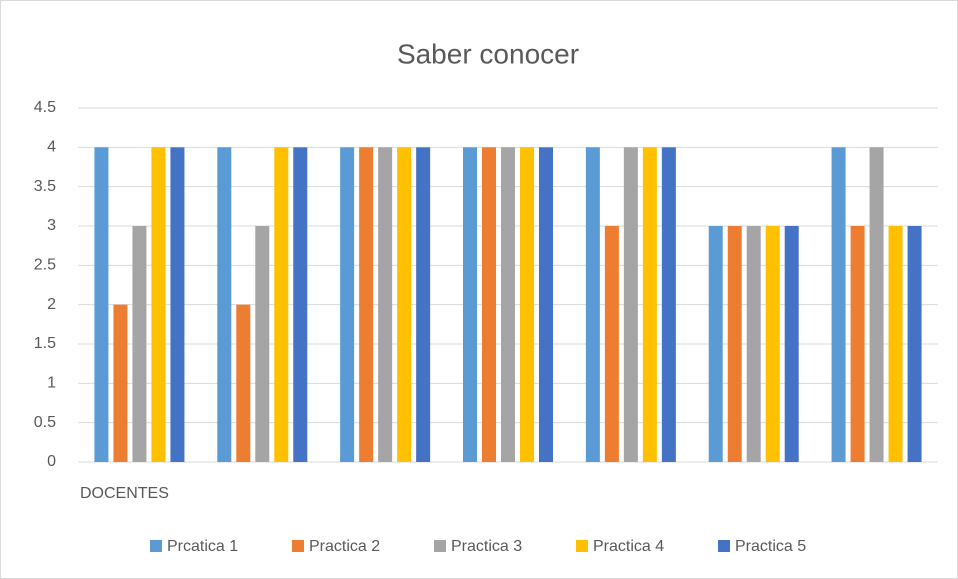 The width and height of the screenshot is (958, 579). I want to click on y-tick-label: 2, so click(51, 304).